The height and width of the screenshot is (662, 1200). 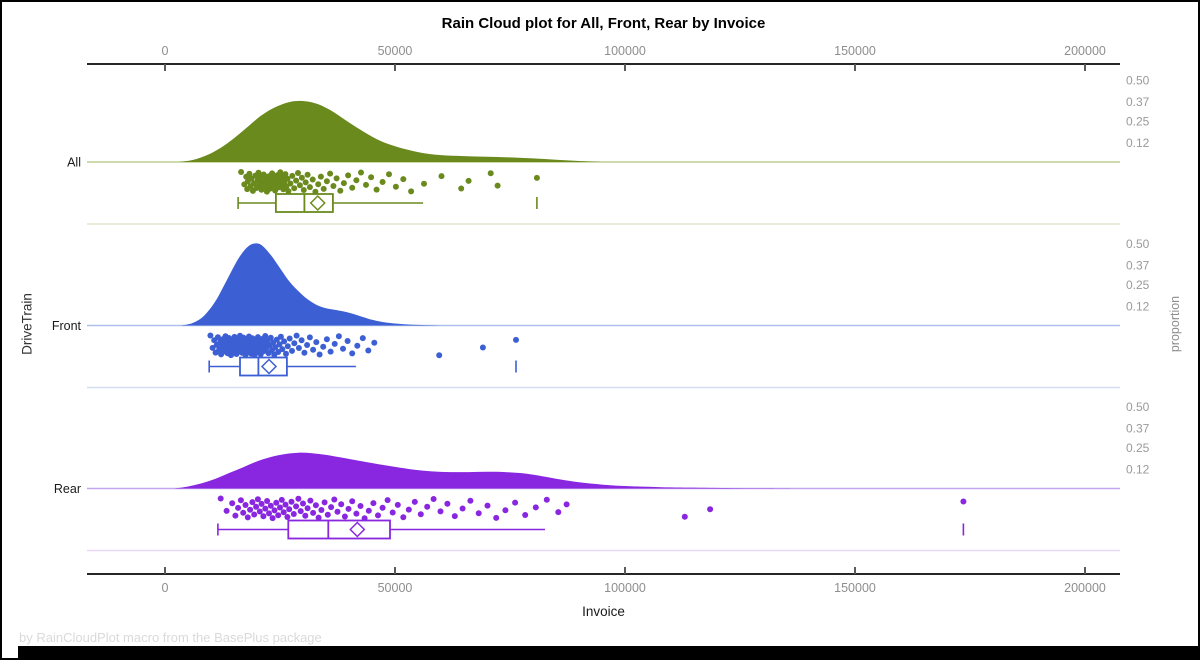 What do you see at coordinates (1175, 324) in the screenshot?
I see `proportion-axis-title: proportion` at bounding box center [1175, 324].